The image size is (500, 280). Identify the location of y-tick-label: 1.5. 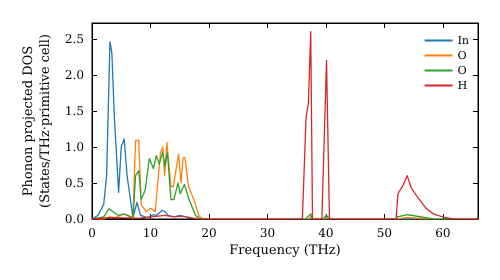
(74, 111).